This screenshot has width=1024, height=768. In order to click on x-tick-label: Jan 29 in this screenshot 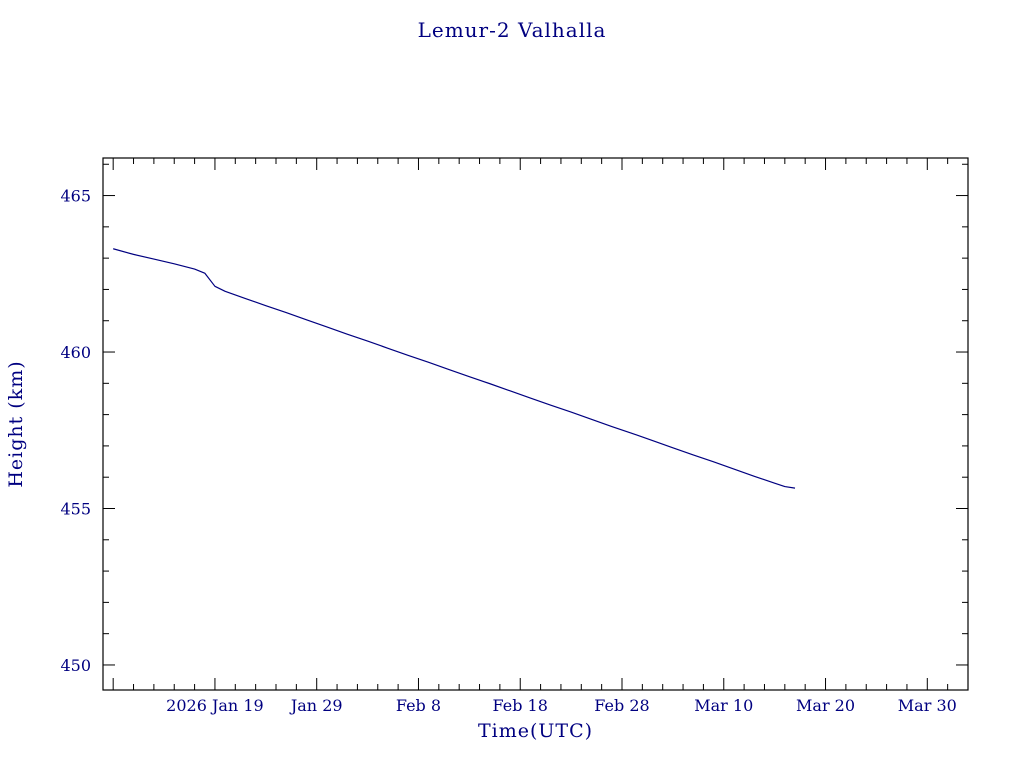, I will do `click(316, 705)`.